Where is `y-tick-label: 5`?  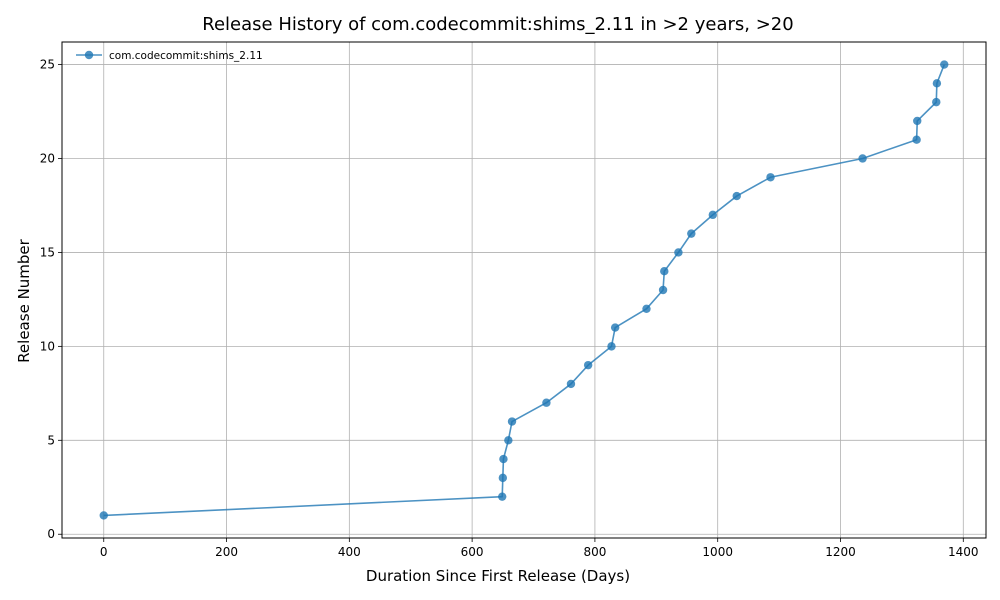
y-tick-label: 5 is located at coordinates (51, 440).